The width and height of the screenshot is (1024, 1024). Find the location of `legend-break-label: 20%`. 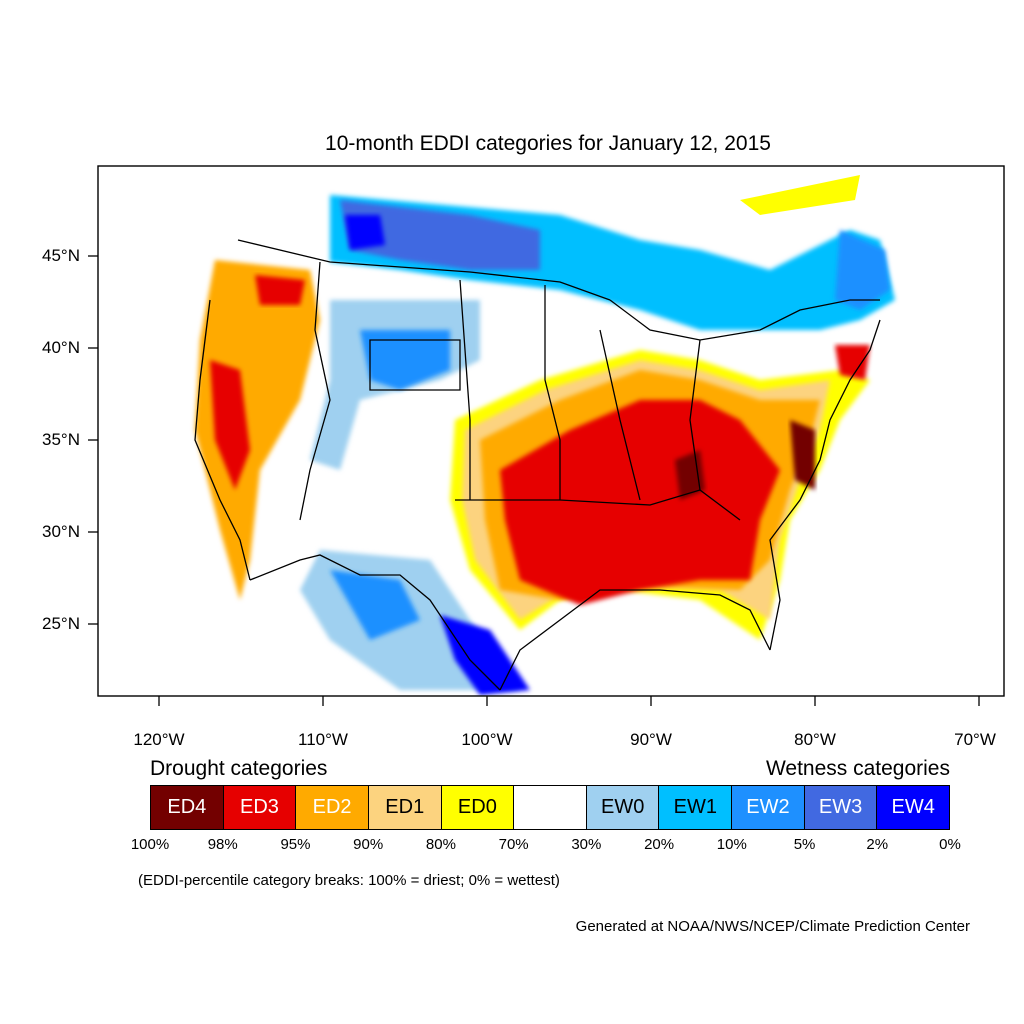

legend-break-label: 20% is located at coordinates (659, 844).